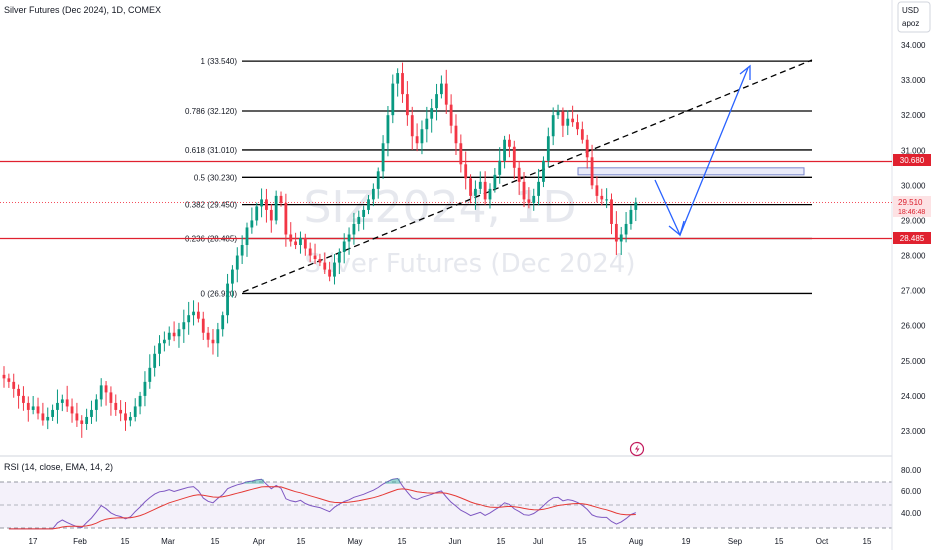 This screenshot has width=932, height=555. What do you see at coordinates (637, 449) in the screenshot?
I see `lightning-icon` at bounding box center [637, 449].